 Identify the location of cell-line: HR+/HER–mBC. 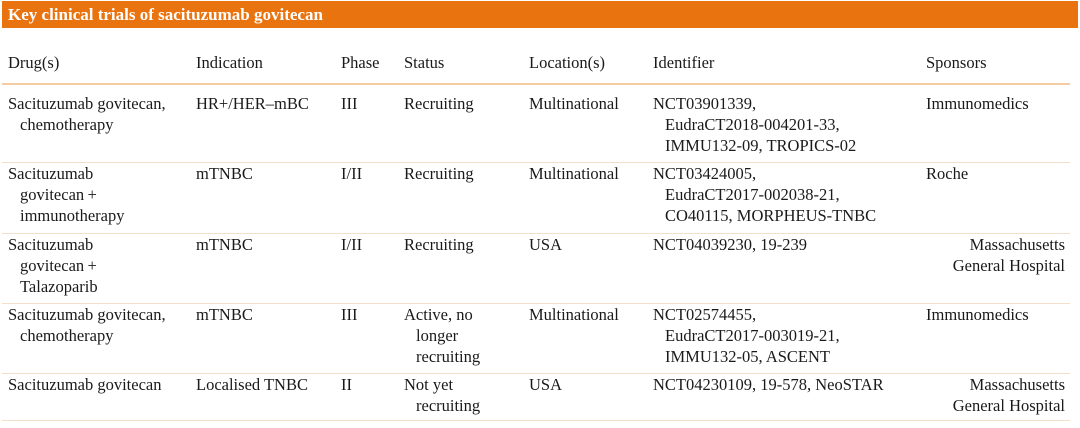
(252, 103).